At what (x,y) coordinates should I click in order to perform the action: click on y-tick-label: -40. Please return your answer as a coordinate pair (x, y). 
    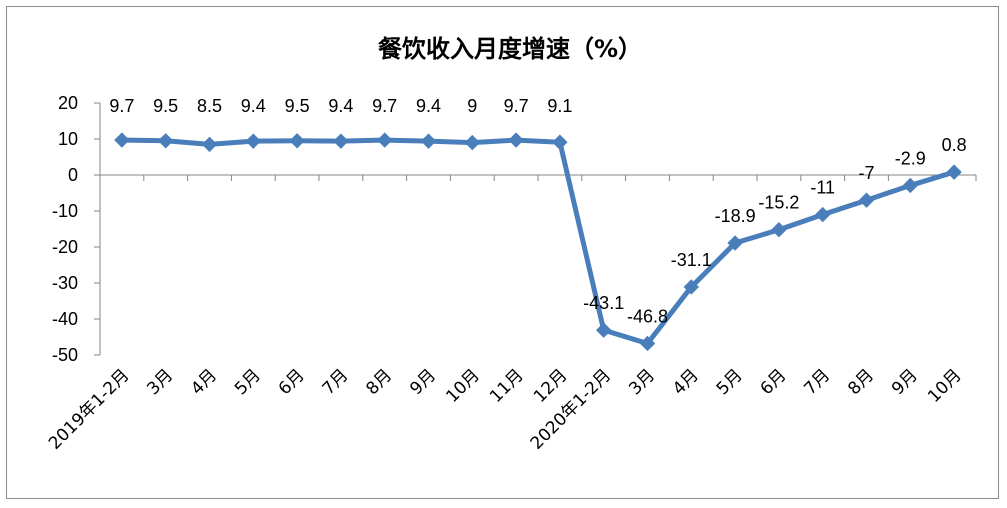
    Looking at the image, I should click on (65, 319).